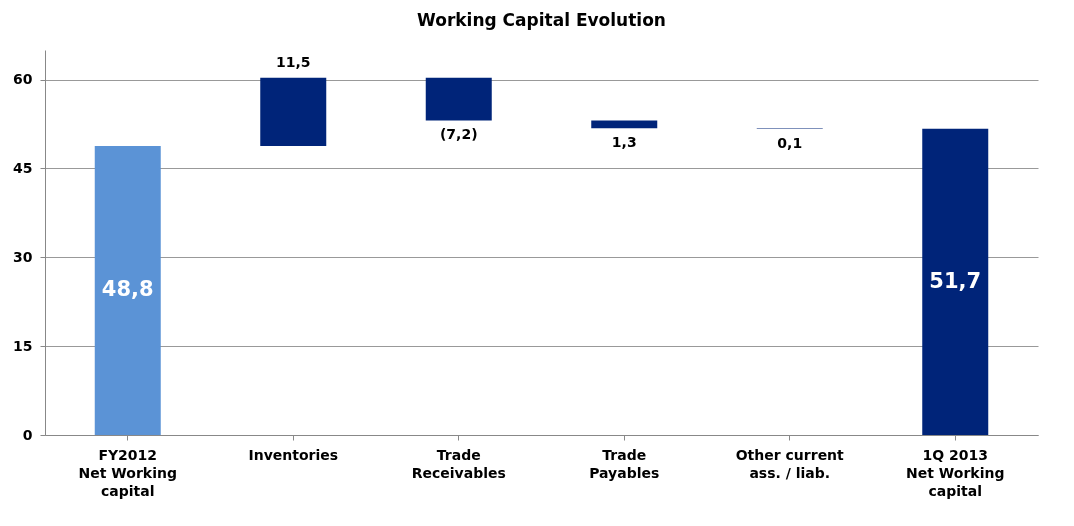  Describe the element at coordinates (458, 134) in the screenshot. I see `data-label: (7,2)` at that location.